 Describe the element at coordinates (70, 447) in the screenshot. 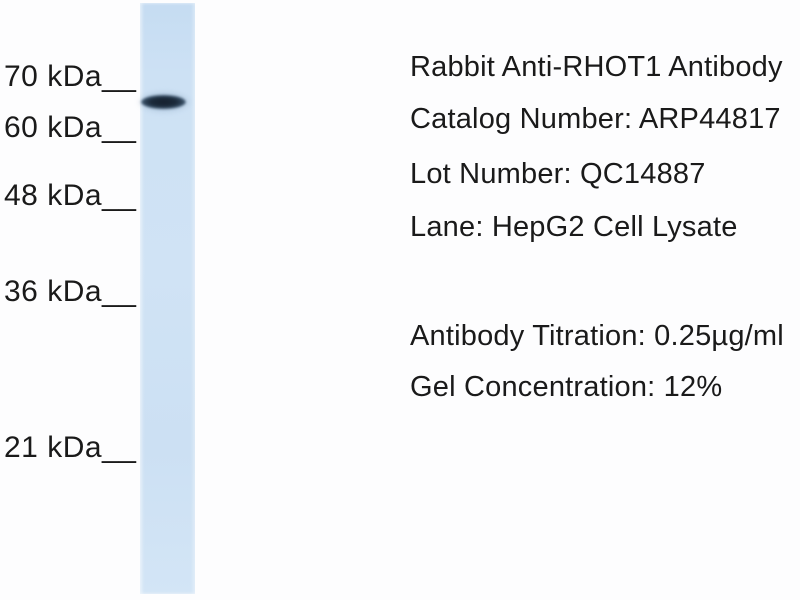

I see `mw-marker-21kda: 21 kDa__` at that location.